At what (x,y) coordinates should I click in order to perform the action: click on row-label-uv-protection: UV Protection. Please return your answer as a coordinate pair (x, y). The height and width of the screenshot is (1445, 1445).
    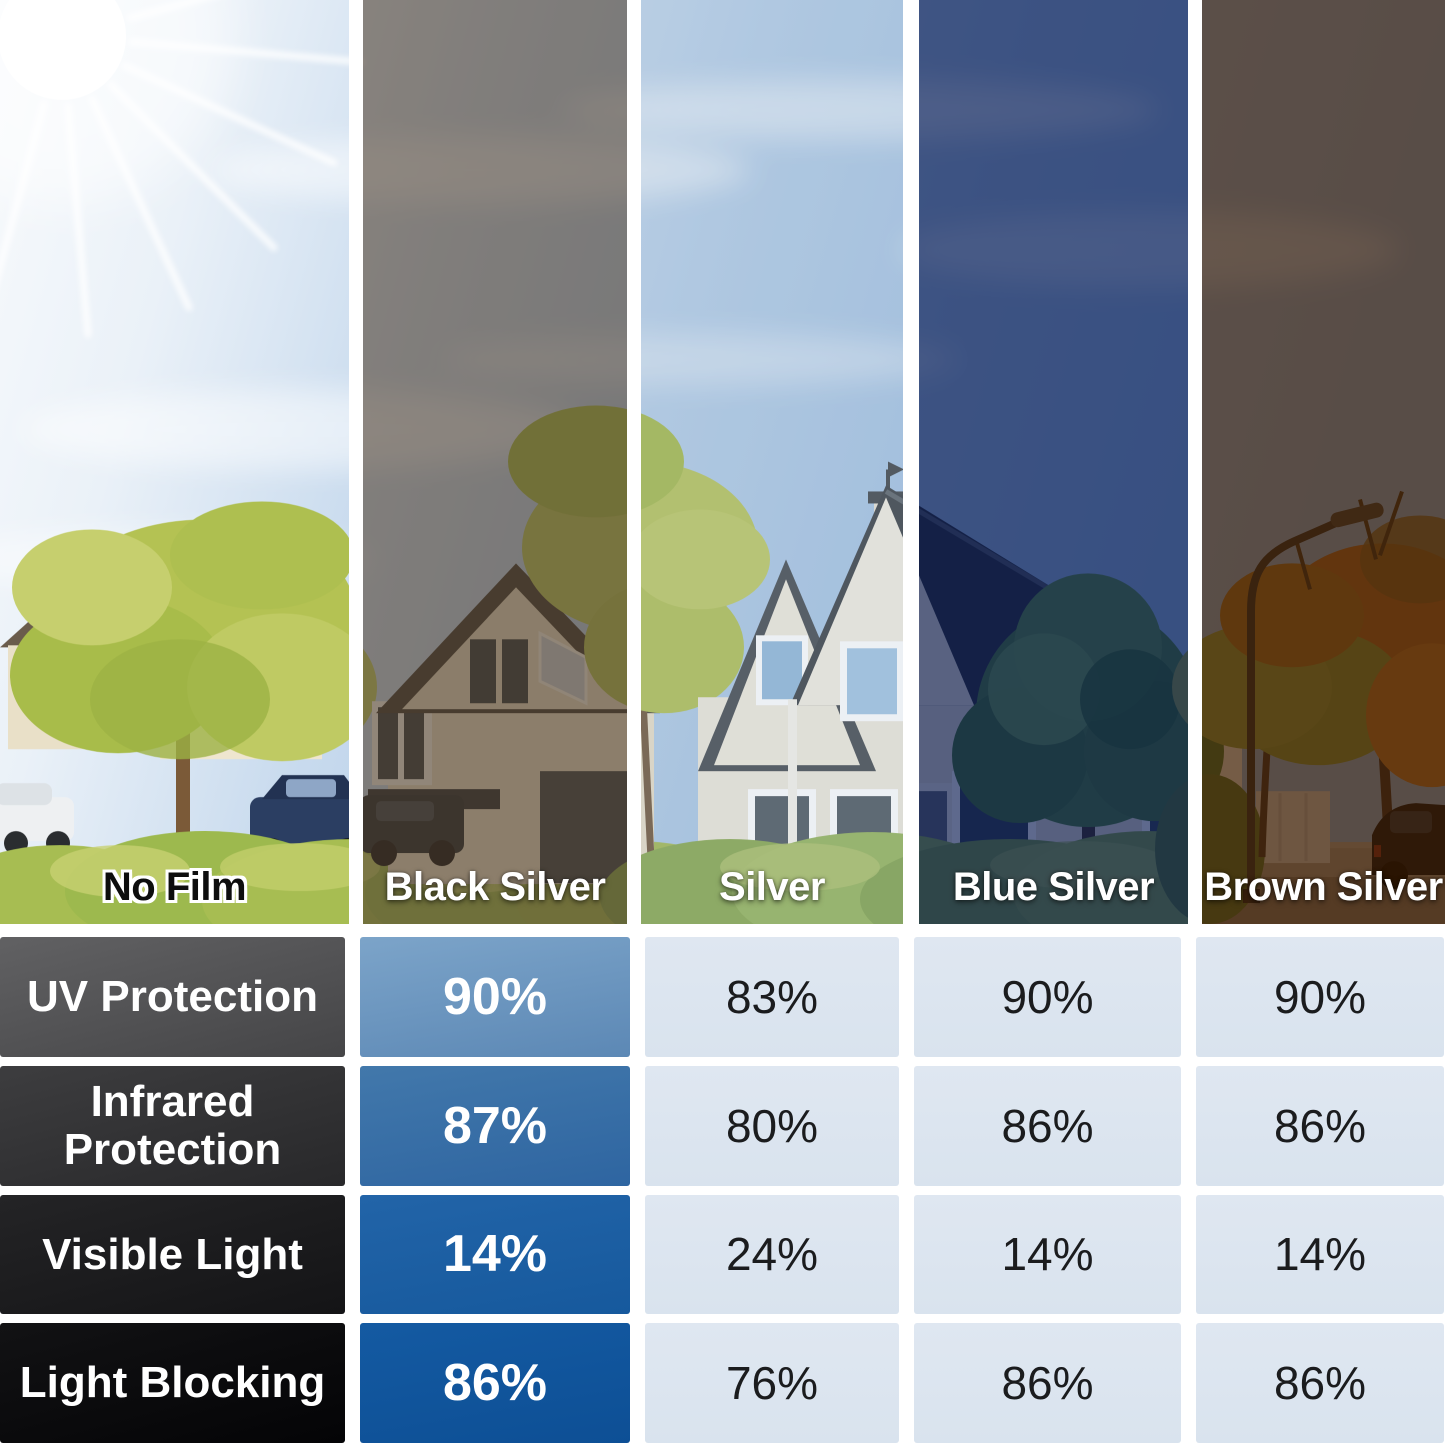
    Looking at the image, I should click on (172, 997).